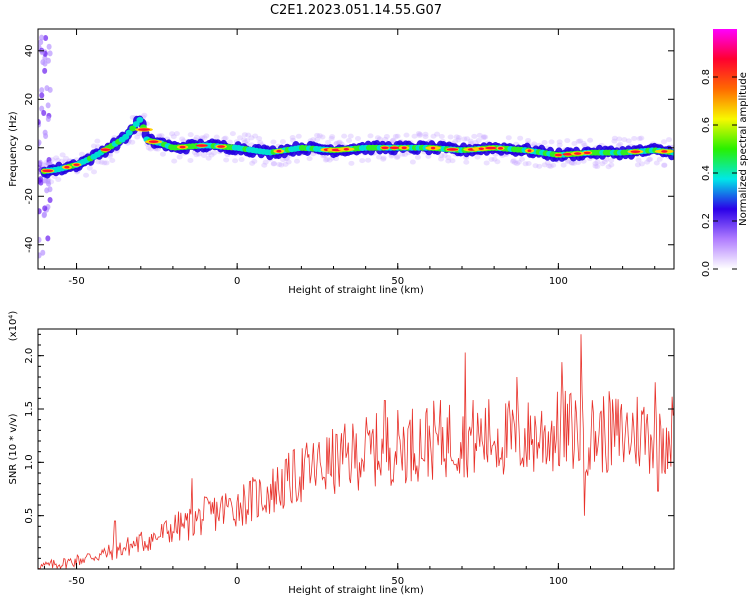 The image size is (750, 600). What do you see at coordinates (13, 149) in the screenshot?
I see `spectrogram-y-label: Frequency (Hz)` at bounding box center [13, 149].